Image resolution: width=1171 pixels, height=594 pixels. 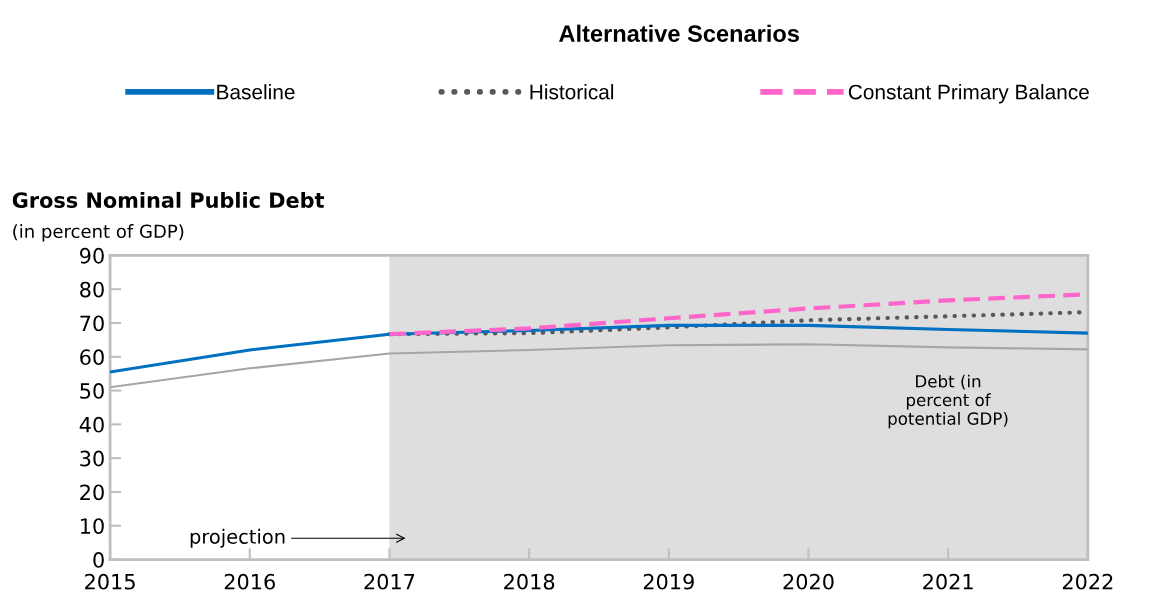 I want to click on y-tick-label: 10, so click(x=92, y=526).